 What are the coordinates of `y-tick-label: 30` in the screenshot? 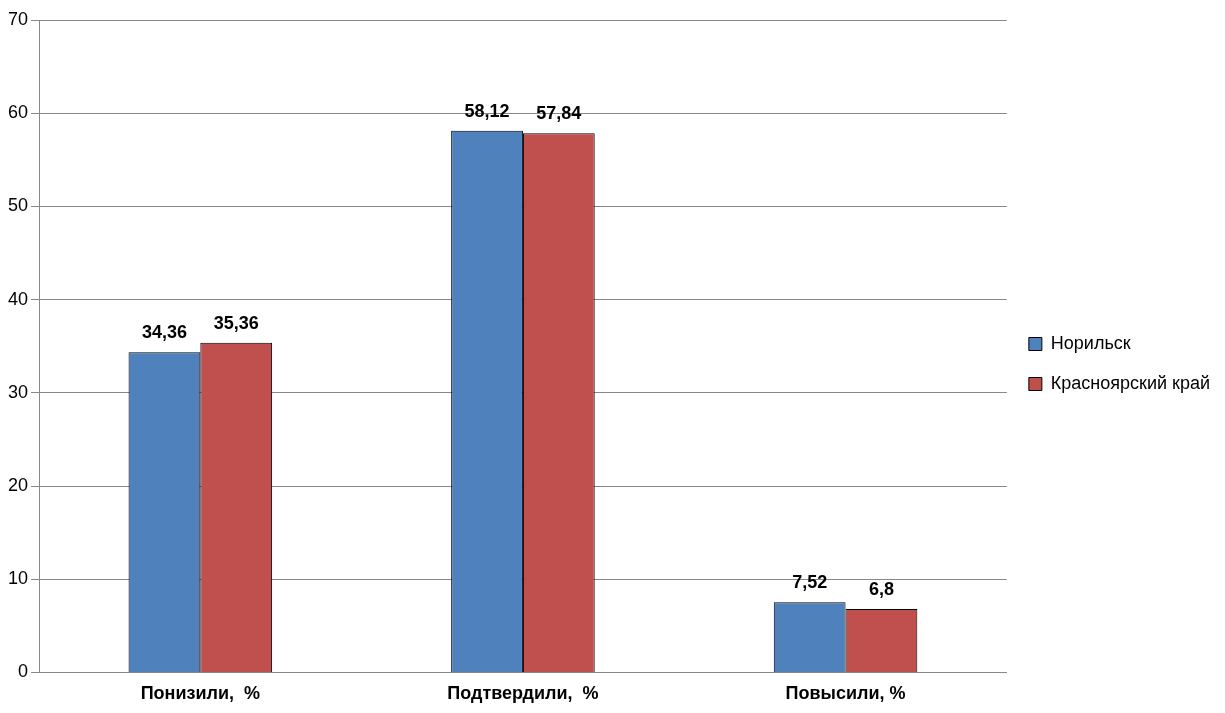 It's located at (18, 391).